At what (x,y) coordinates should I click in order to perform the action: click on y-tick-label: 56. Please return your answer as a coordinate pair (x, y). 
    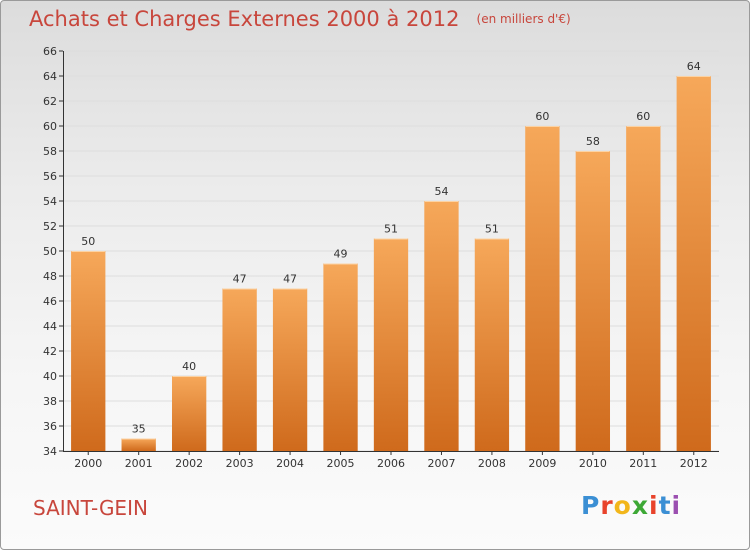
    Looking at the image, I should click on (50, 176).